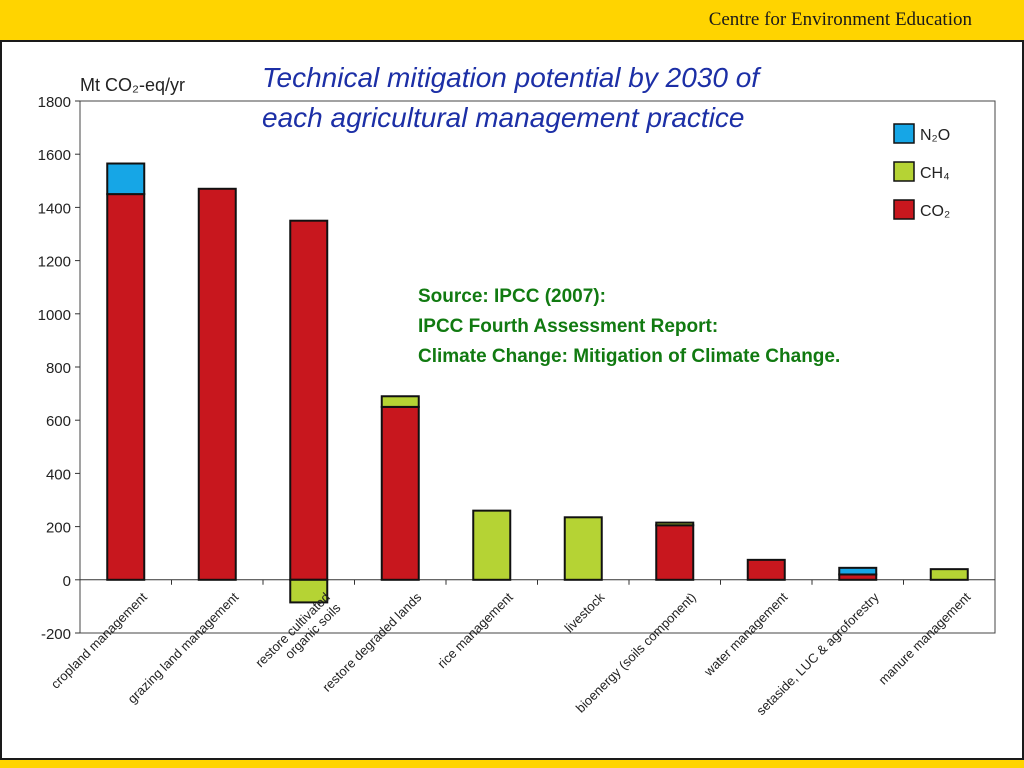 This screenshot has height=768, width=1024. Describe the element at coordinates (1, 400) in the screenshot. I see `left-border` at that location.